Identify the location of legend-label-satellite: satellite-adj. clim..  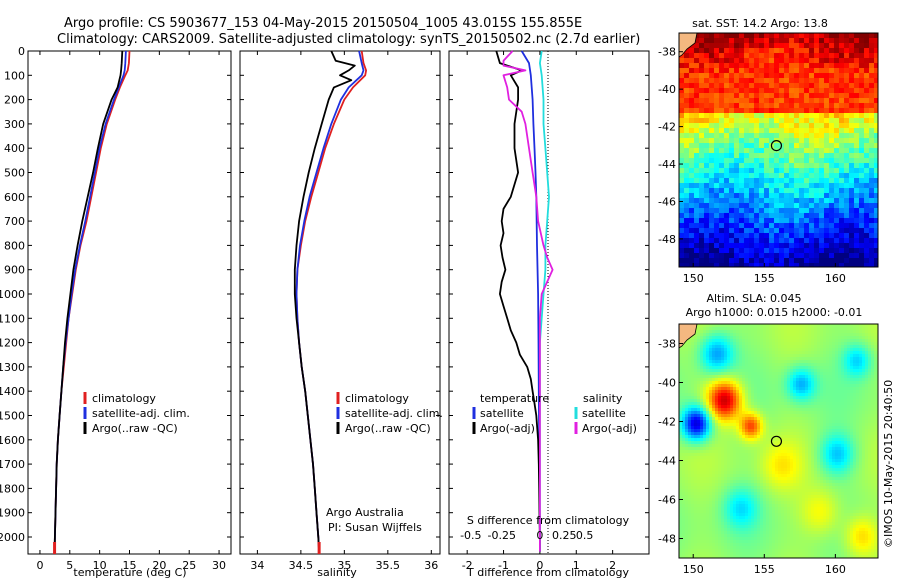
(141, 413).